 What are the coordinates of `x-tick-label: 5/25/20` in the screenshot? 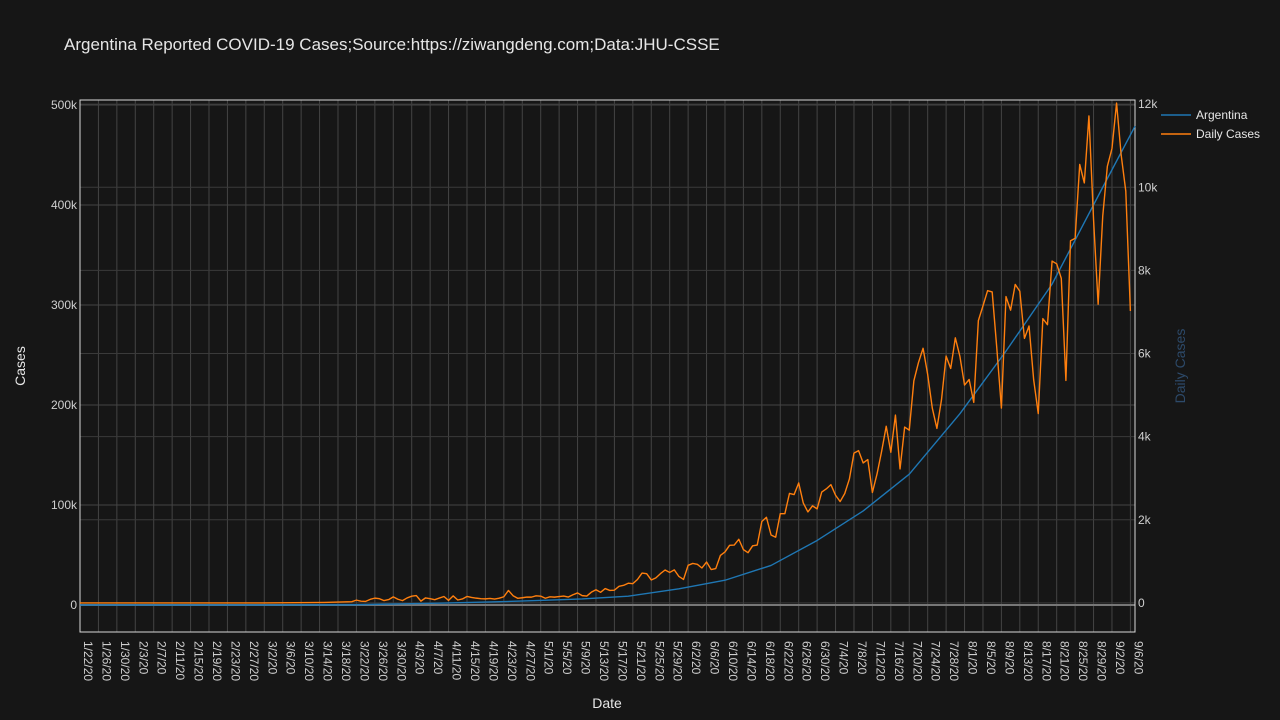 It's located at (659, 661).